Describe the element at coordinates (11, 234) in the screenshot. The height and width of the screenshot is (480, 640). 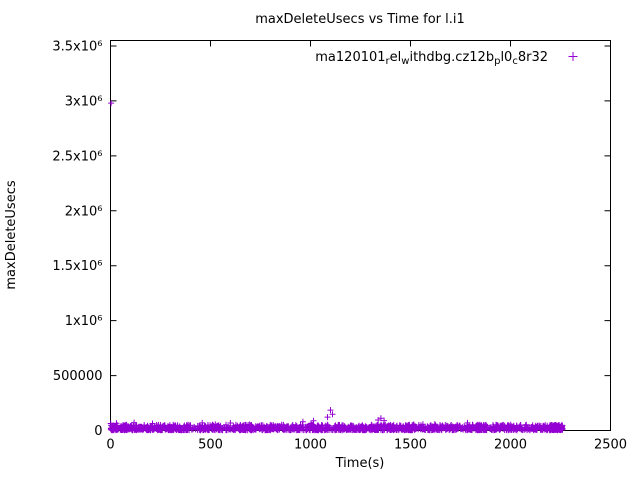
I see `y-axis-label: maxDeleteUsecs` at that location.